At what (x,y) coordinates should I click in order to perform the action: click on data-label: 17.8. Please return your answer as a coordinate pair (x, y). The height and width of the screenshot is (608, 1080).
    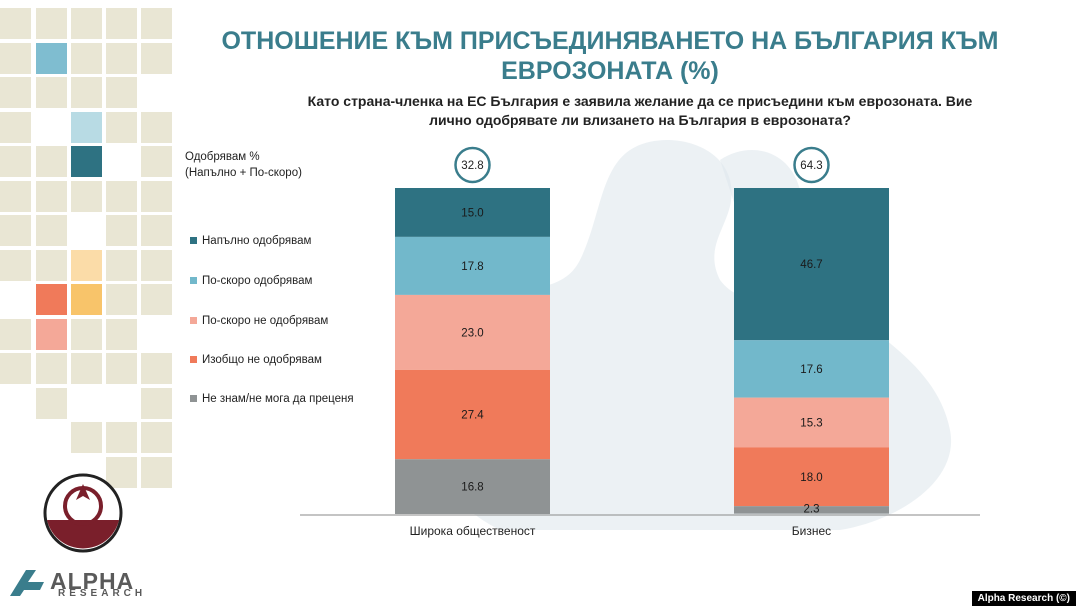
    Looking at the image, I should click on (472, 267).